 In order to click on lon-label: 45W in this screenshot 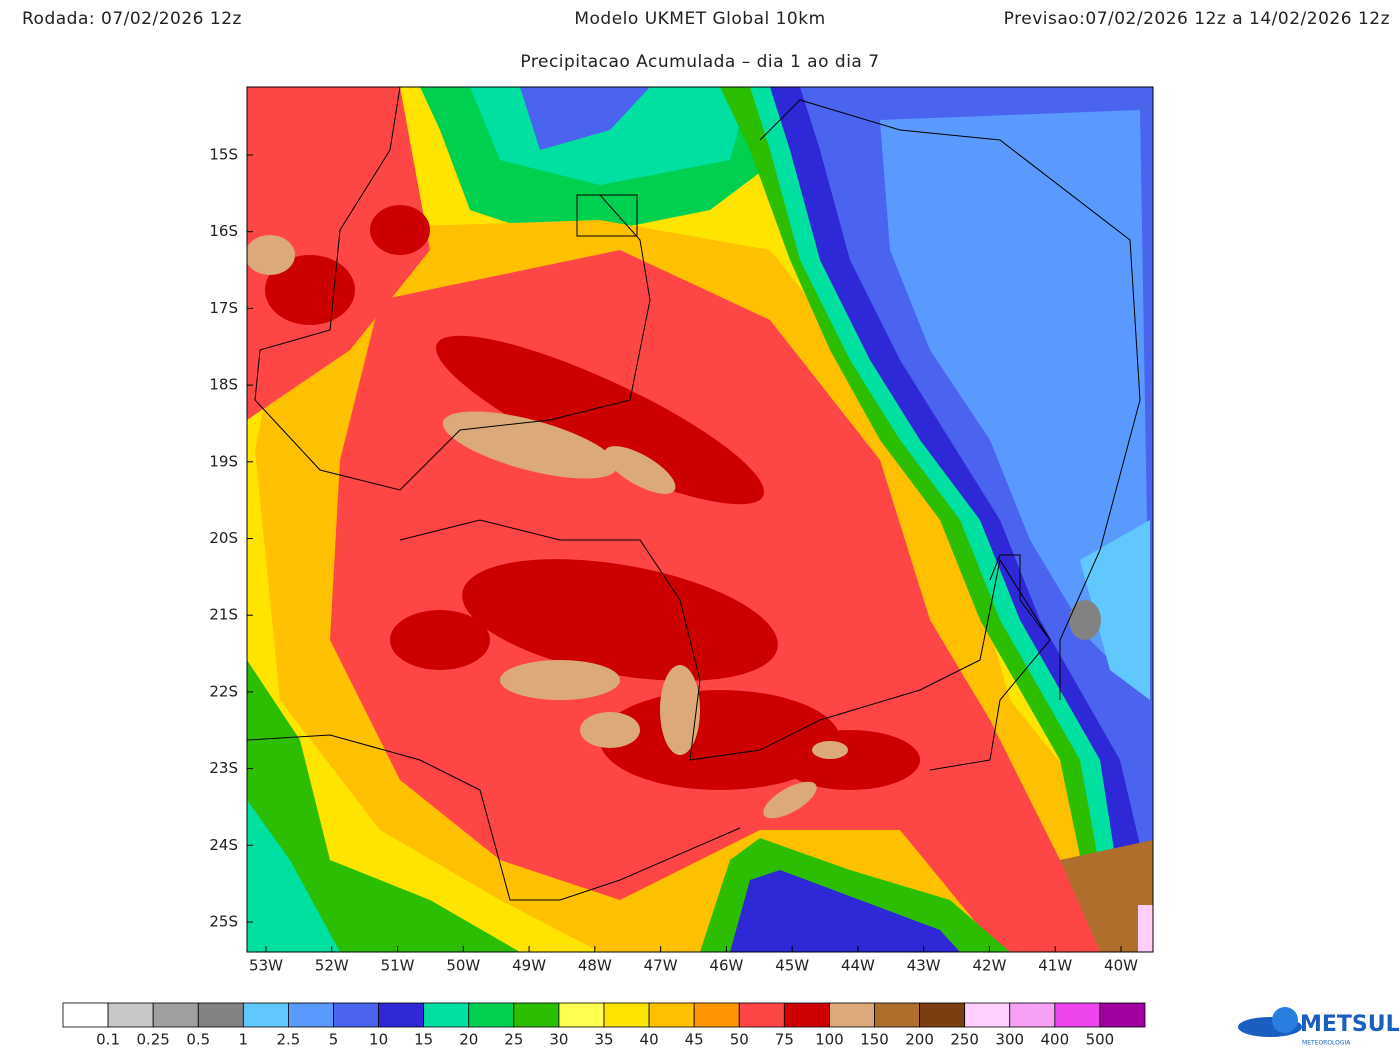, I will do `click(792, 966)`.